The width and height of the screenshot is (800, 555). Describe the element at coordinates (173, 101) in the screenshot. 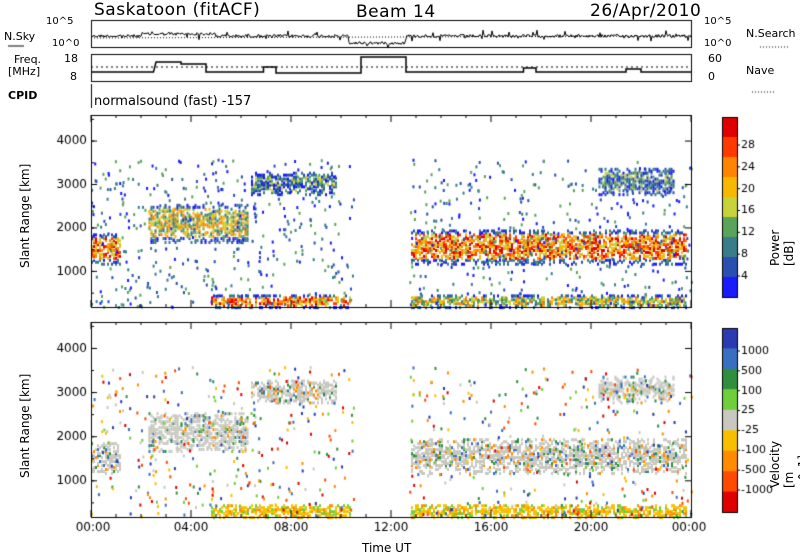

I see `cpid-program: normalsound (fast) -157` at that location.